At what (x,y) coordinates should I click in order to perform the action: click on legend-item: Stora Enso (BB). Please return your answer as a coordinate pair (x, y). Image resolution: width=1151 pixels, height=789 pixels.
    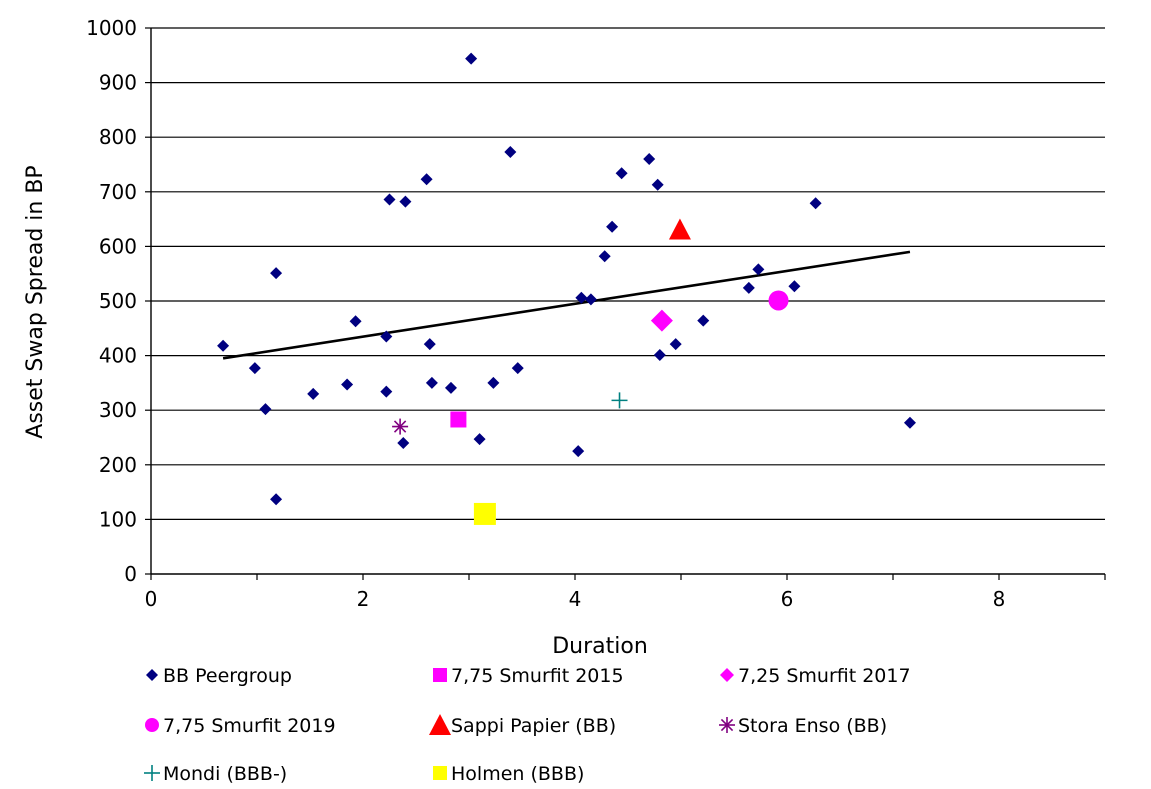
    Looking at the image, I should click on (803, 726).